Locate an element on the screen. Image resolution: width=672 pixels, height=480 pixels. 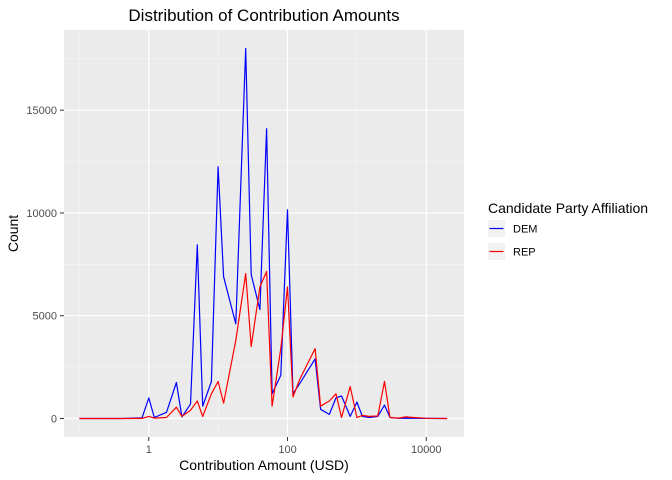
x-axis-title: Contribution Amount (USD) is located at coordinates (264, 465).